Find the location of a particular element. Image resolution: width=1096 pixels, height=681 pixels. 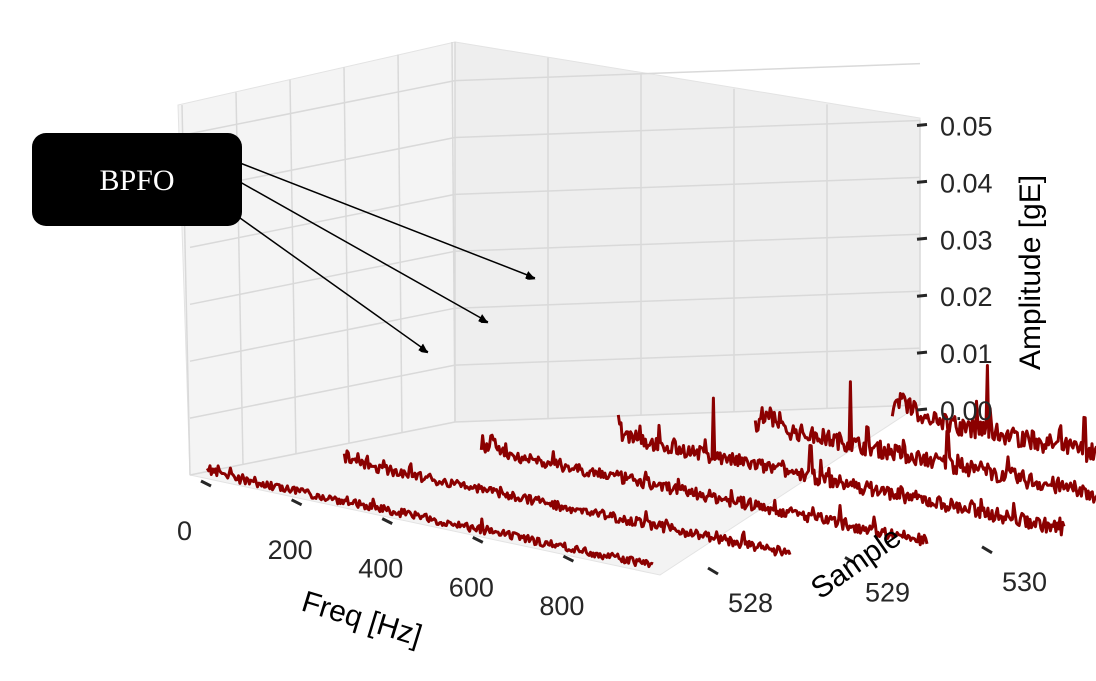

bpfo-arrows is located at coordinates (387, 257).